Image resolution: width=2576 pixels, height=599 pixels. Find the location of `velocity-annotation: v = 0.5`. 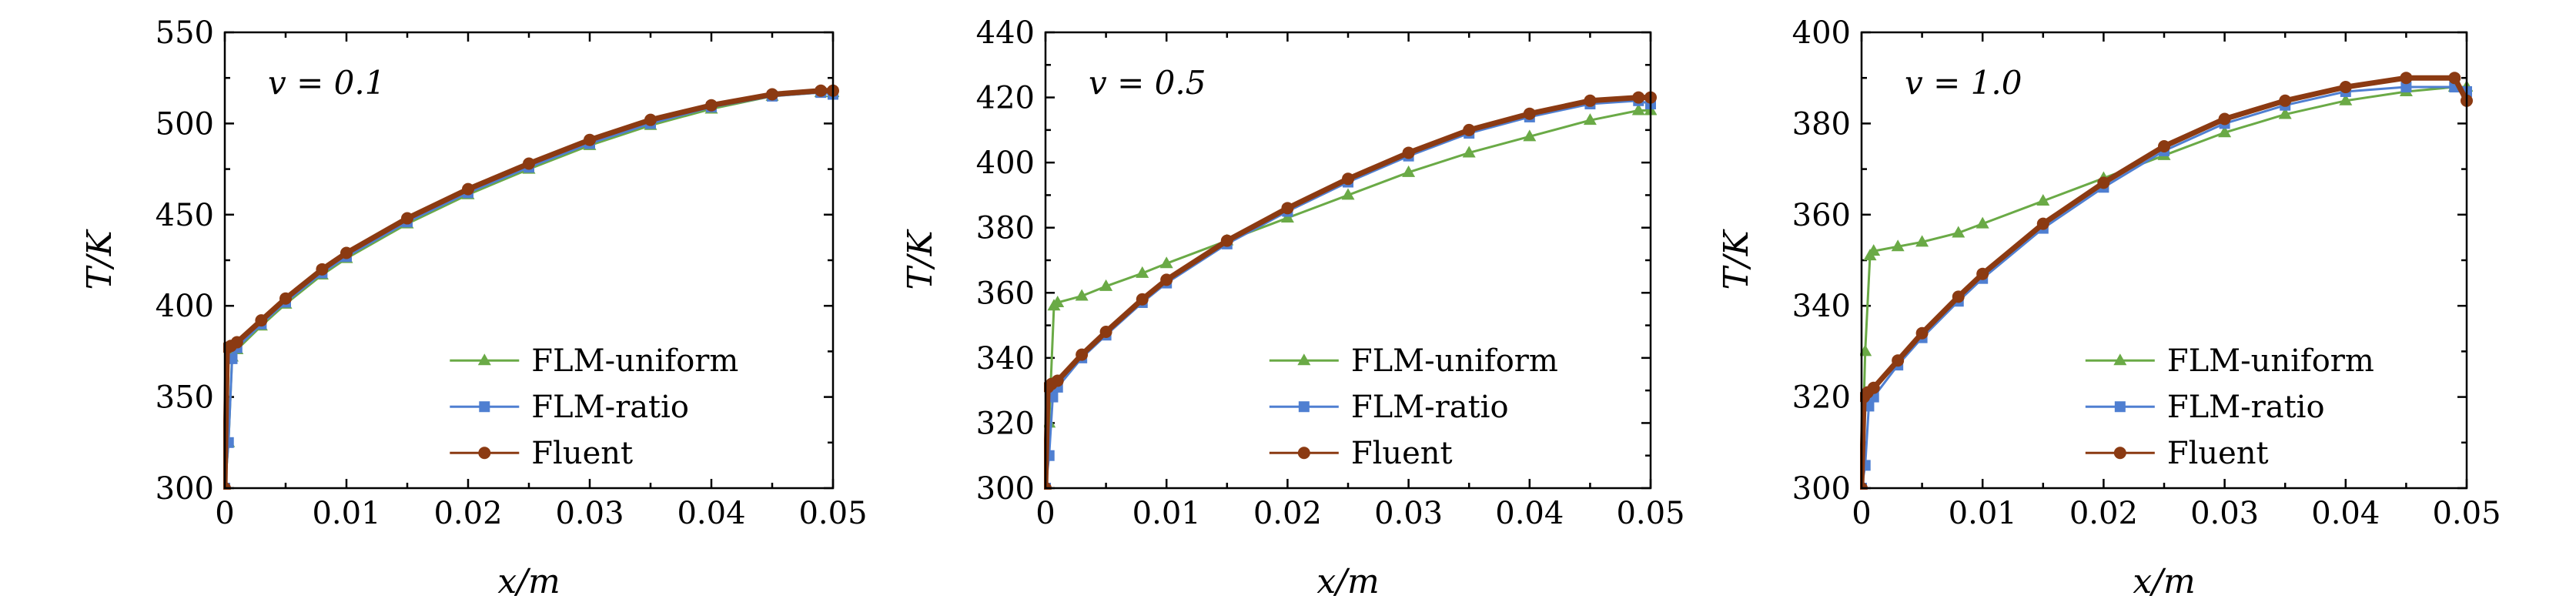

velocity-annotation: v = 0.5 is located at coordinates (1148, 83).